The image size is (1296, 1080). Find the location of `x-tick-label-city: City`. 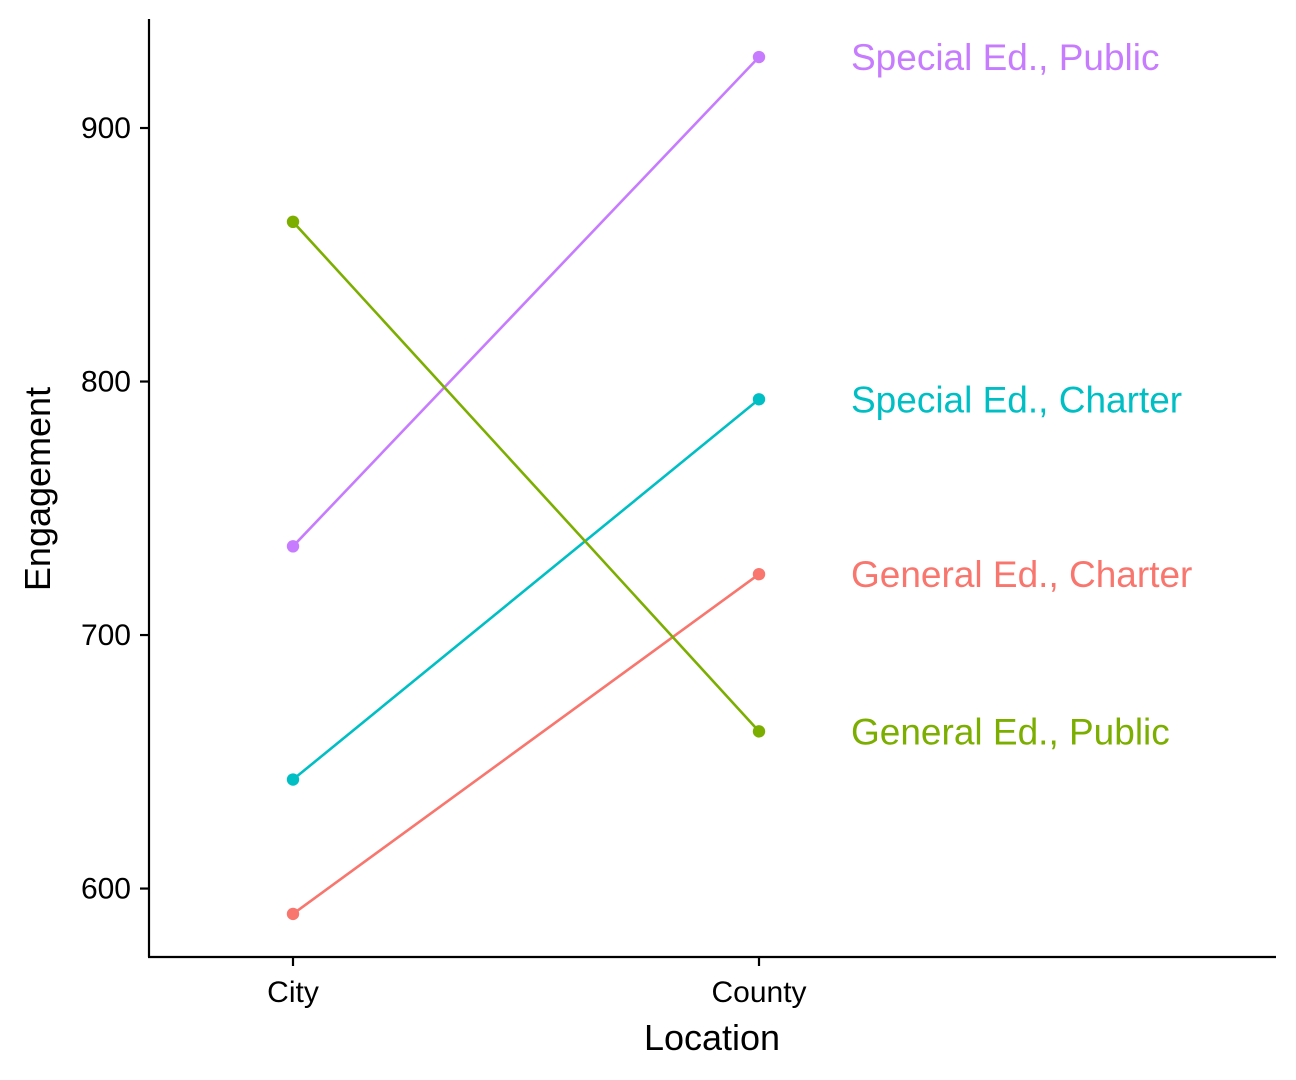

x-tick-label-city: City is located at coordinates (293, 992).